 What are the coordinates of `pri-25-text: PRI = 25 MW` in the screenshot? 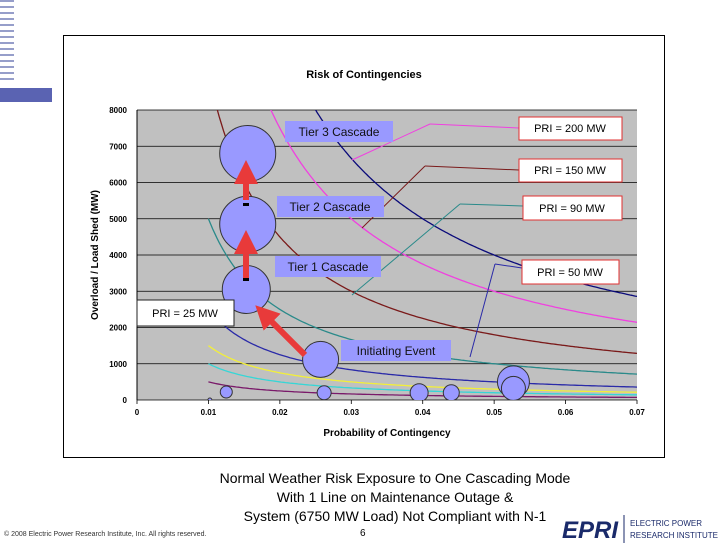 It's located at (185, 314).